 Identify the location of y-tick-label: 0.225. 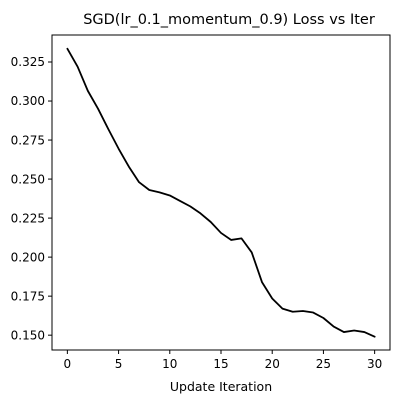
(28, 218).